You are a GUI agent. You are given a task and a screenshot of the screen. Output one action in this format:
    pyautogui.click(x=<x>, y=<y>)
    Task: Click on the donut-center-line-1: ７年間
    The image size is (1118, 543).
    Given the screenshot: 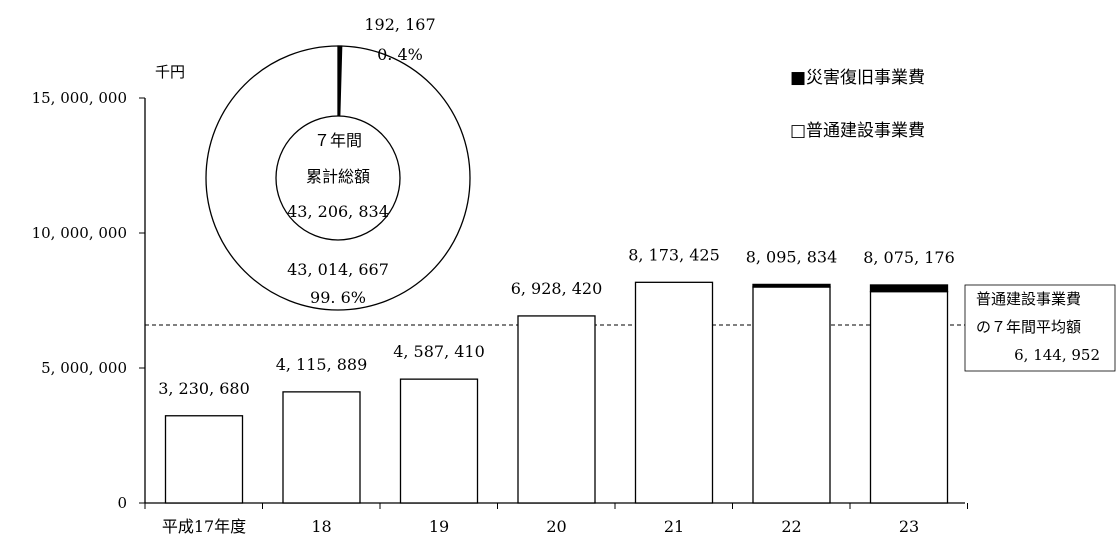 What is the action you would take?
    pyautogui.click(x=338, y=140)
    